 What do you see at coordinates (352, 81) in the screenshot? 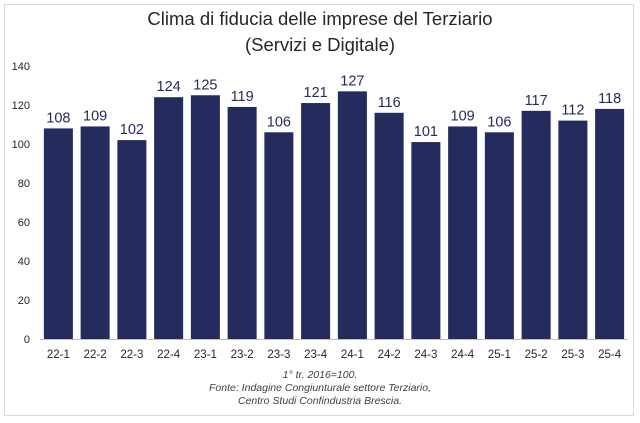
I see `data-label: 127` at bounding box center [352, 81].